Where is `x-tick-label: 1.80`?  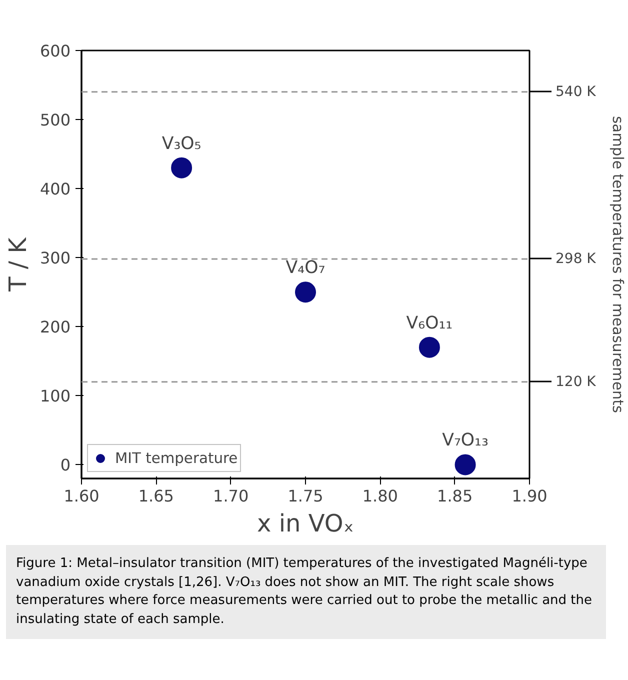
x-tick-label: 1.80 is located at coordinates (380, 496).